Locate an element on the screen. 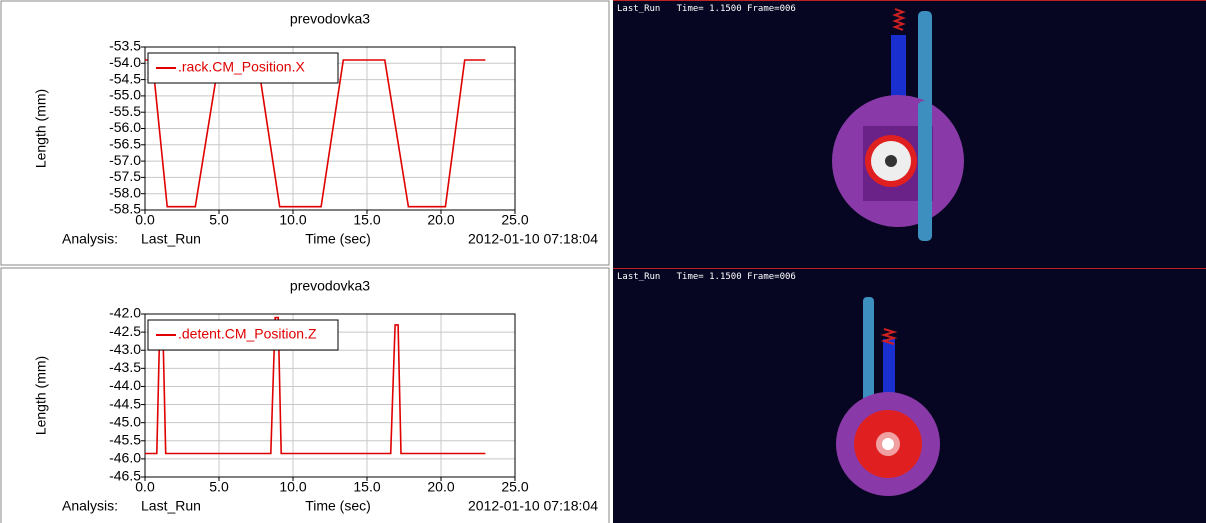 The width and height of the screenshot is (1206, 523). y-tick-label: -46.5 is located at coordinates (125, 476).